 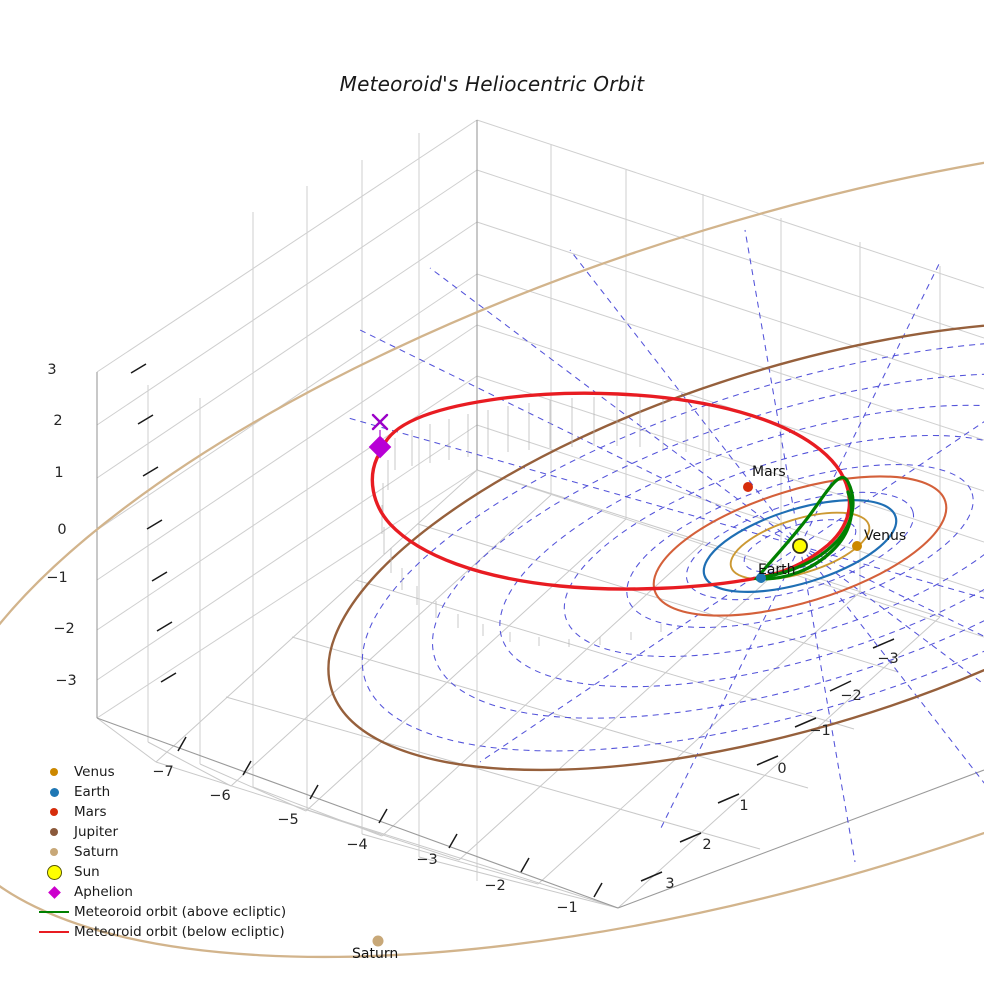 I want to click on saturn-label: Saturn, so click(x=375, y=954).